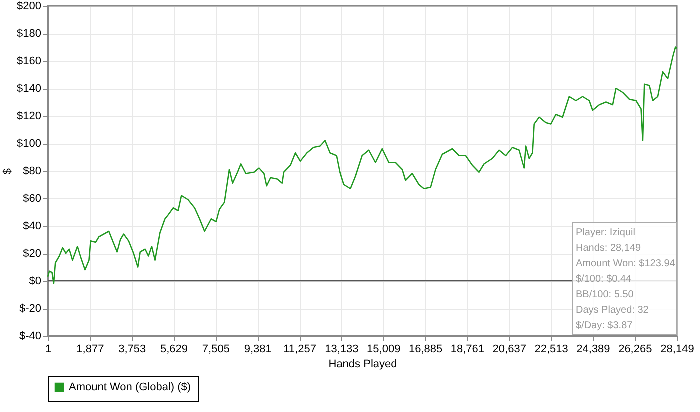 The height and width of the screenshot is (412, 700). What do you see at coordinates (613, 310) in the screenshot?
I see `annotation: Days Played: 32` at bounding box center [613, 310].